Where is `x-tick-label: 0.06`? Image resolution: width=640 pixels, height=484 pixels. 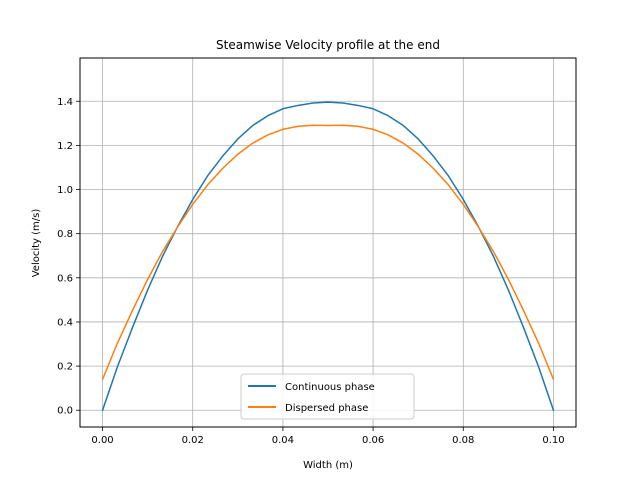
x-tick-label: 0.06 is located at coordinates (373, 440).